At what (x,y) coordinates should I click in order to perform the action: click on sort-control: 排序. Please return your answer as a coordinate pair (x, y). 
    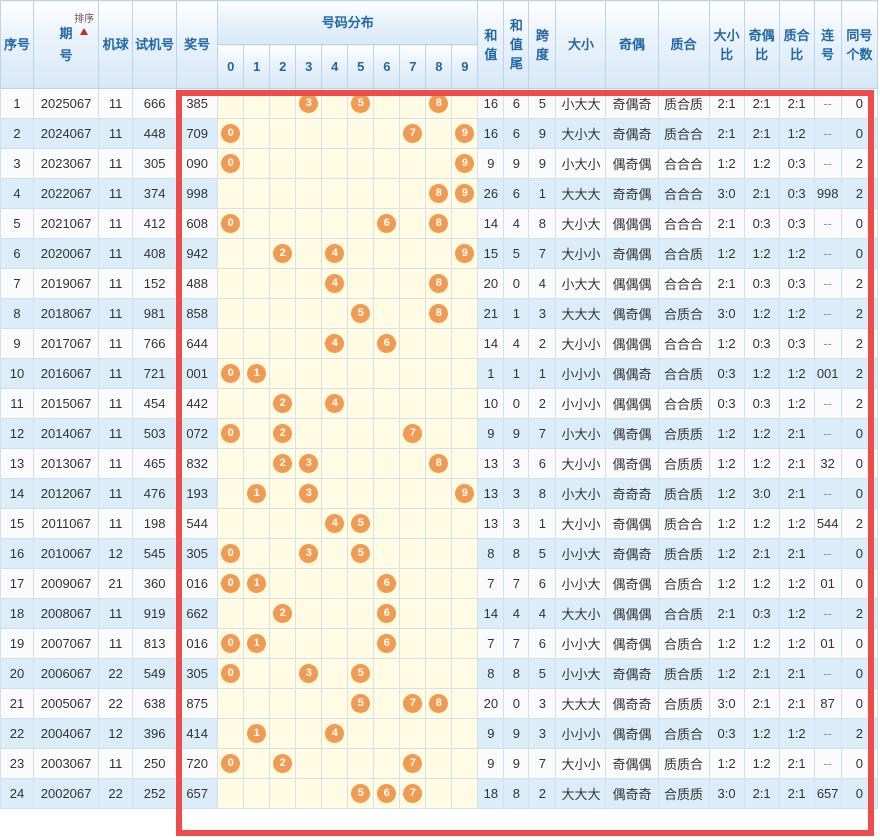
    Looking at the image, I should click on (84, 24).